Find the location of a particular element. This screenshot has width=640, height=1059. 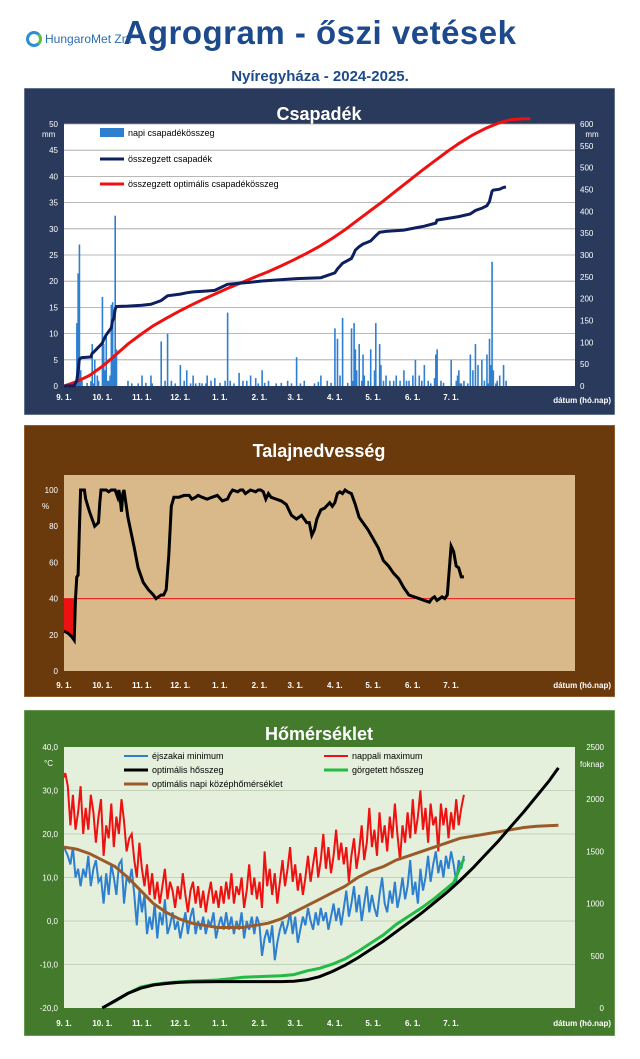

y-tick-label: 60 is located at coordinates (53, 562).